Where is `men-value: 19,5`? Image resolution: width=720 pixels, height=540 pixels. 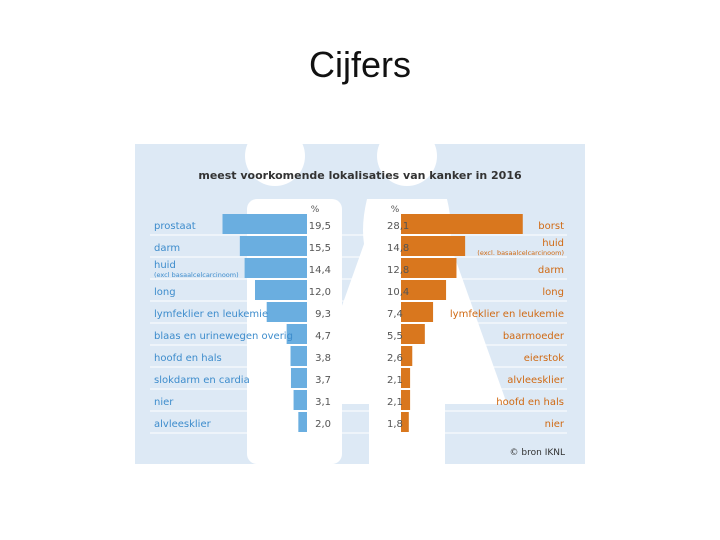 men-value: 19,5 is located at coordinates (320, 226).